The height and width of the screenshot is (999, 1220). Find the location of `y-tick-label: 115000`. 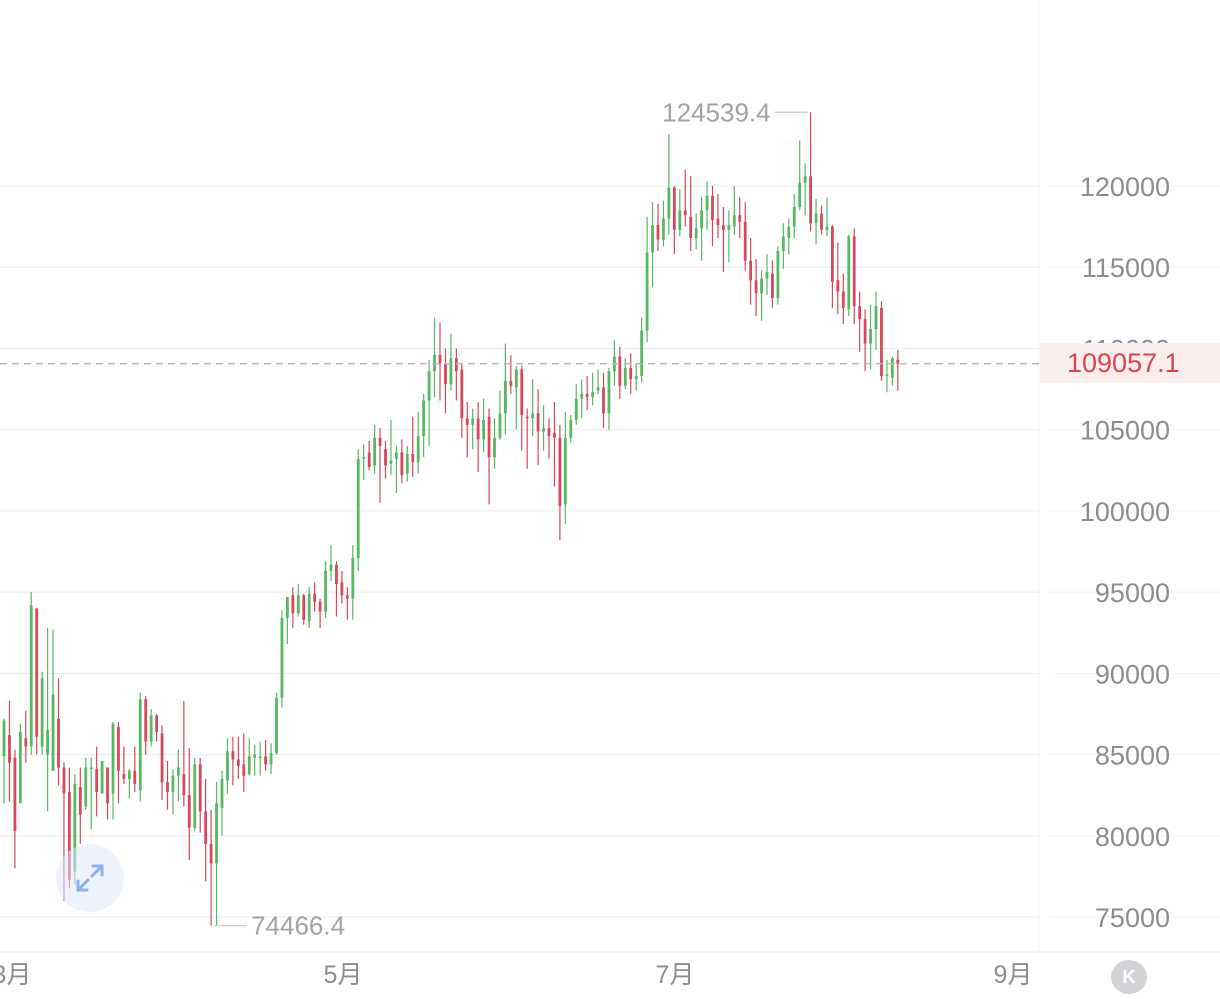

y-tick-label: 115000 is located at coordinates (1126, 268).